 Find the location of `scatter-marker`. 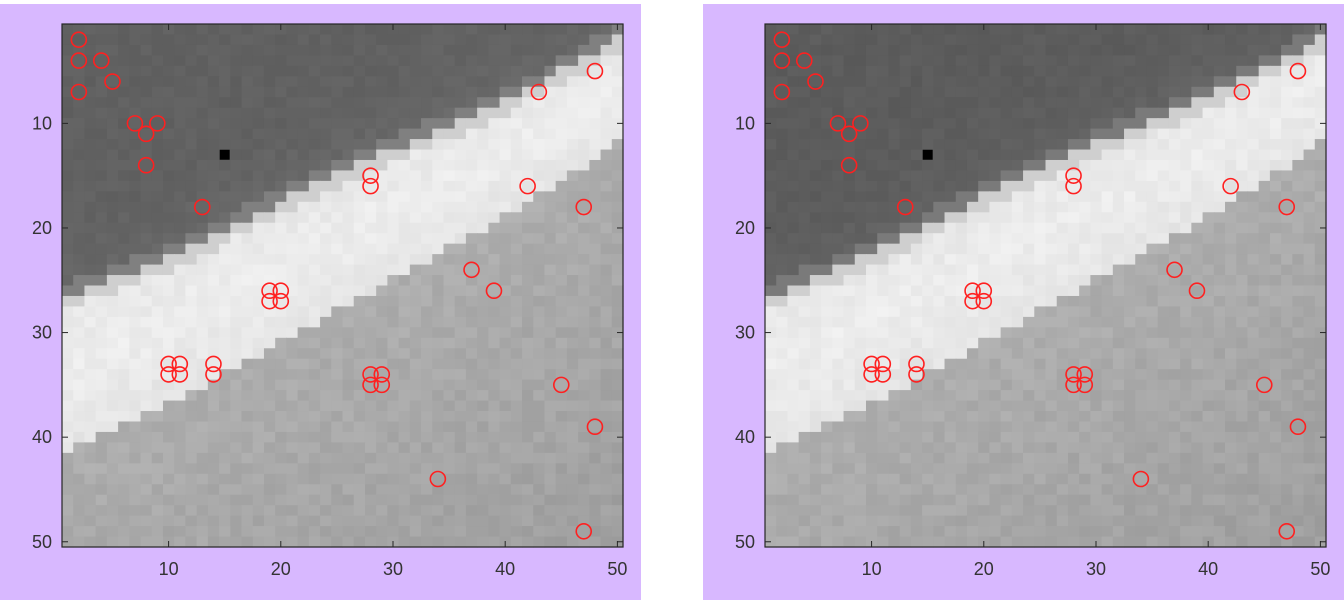

scatter-marker is located at coordinates (370, 374).